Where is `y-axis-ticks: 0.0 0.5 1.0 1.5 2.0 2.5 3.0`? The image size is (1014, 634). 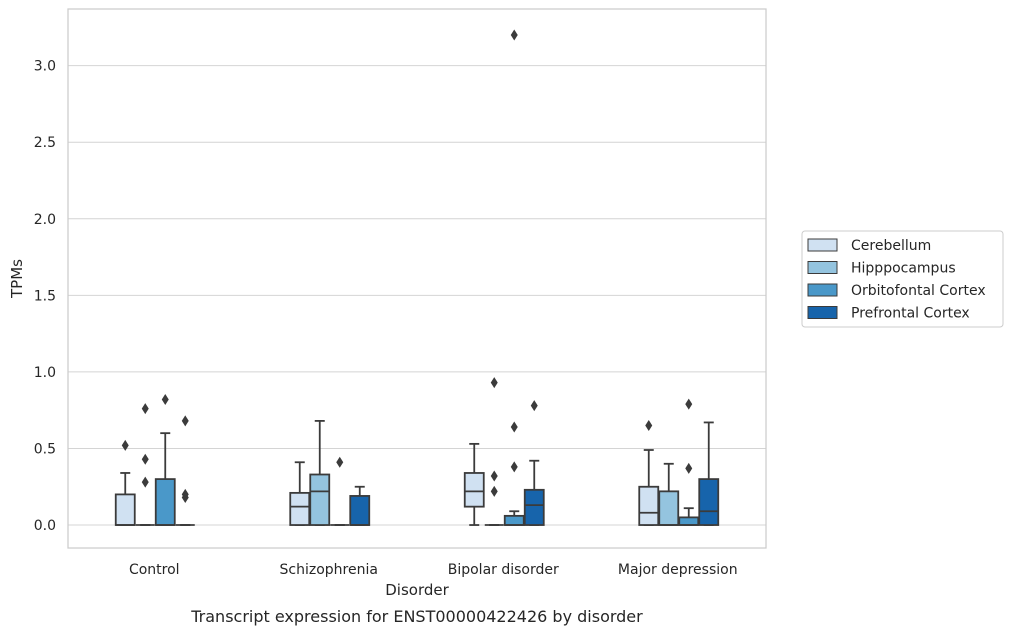
y-axis-ticks: 0.0 0.5 1.0 1.5 2.0 2.5 3.0 is located at coordinates (45, 296).